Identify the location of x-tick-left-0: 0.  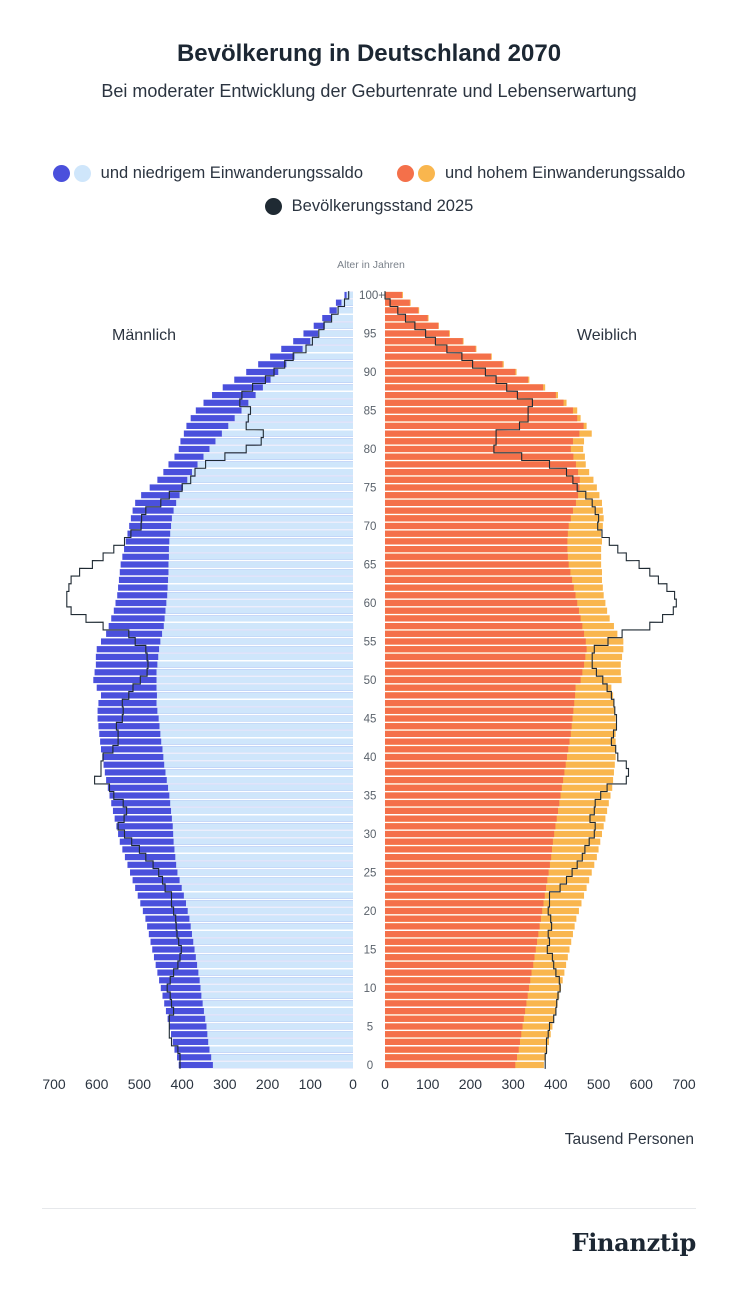
(353, 1084).